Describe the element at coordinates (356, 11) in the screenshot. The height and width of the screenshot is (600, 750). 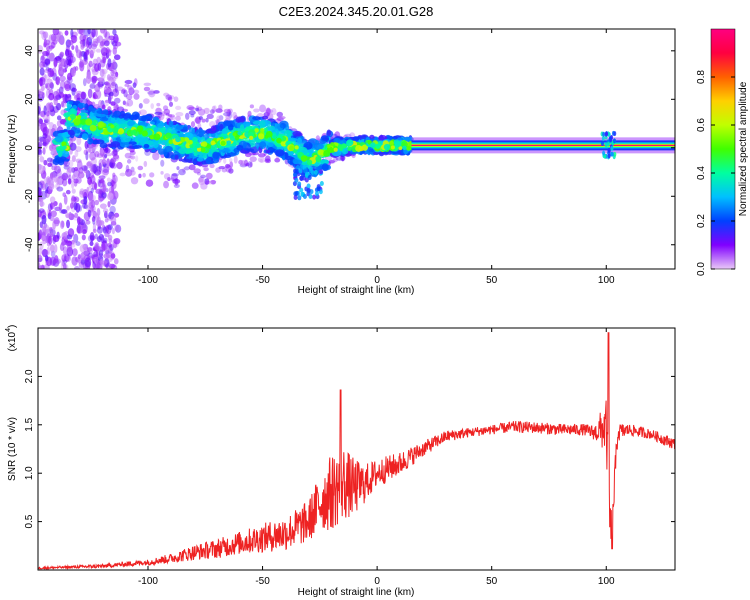
I see `figure-title: C2E3.2024.345.20.01.G28` at that location.